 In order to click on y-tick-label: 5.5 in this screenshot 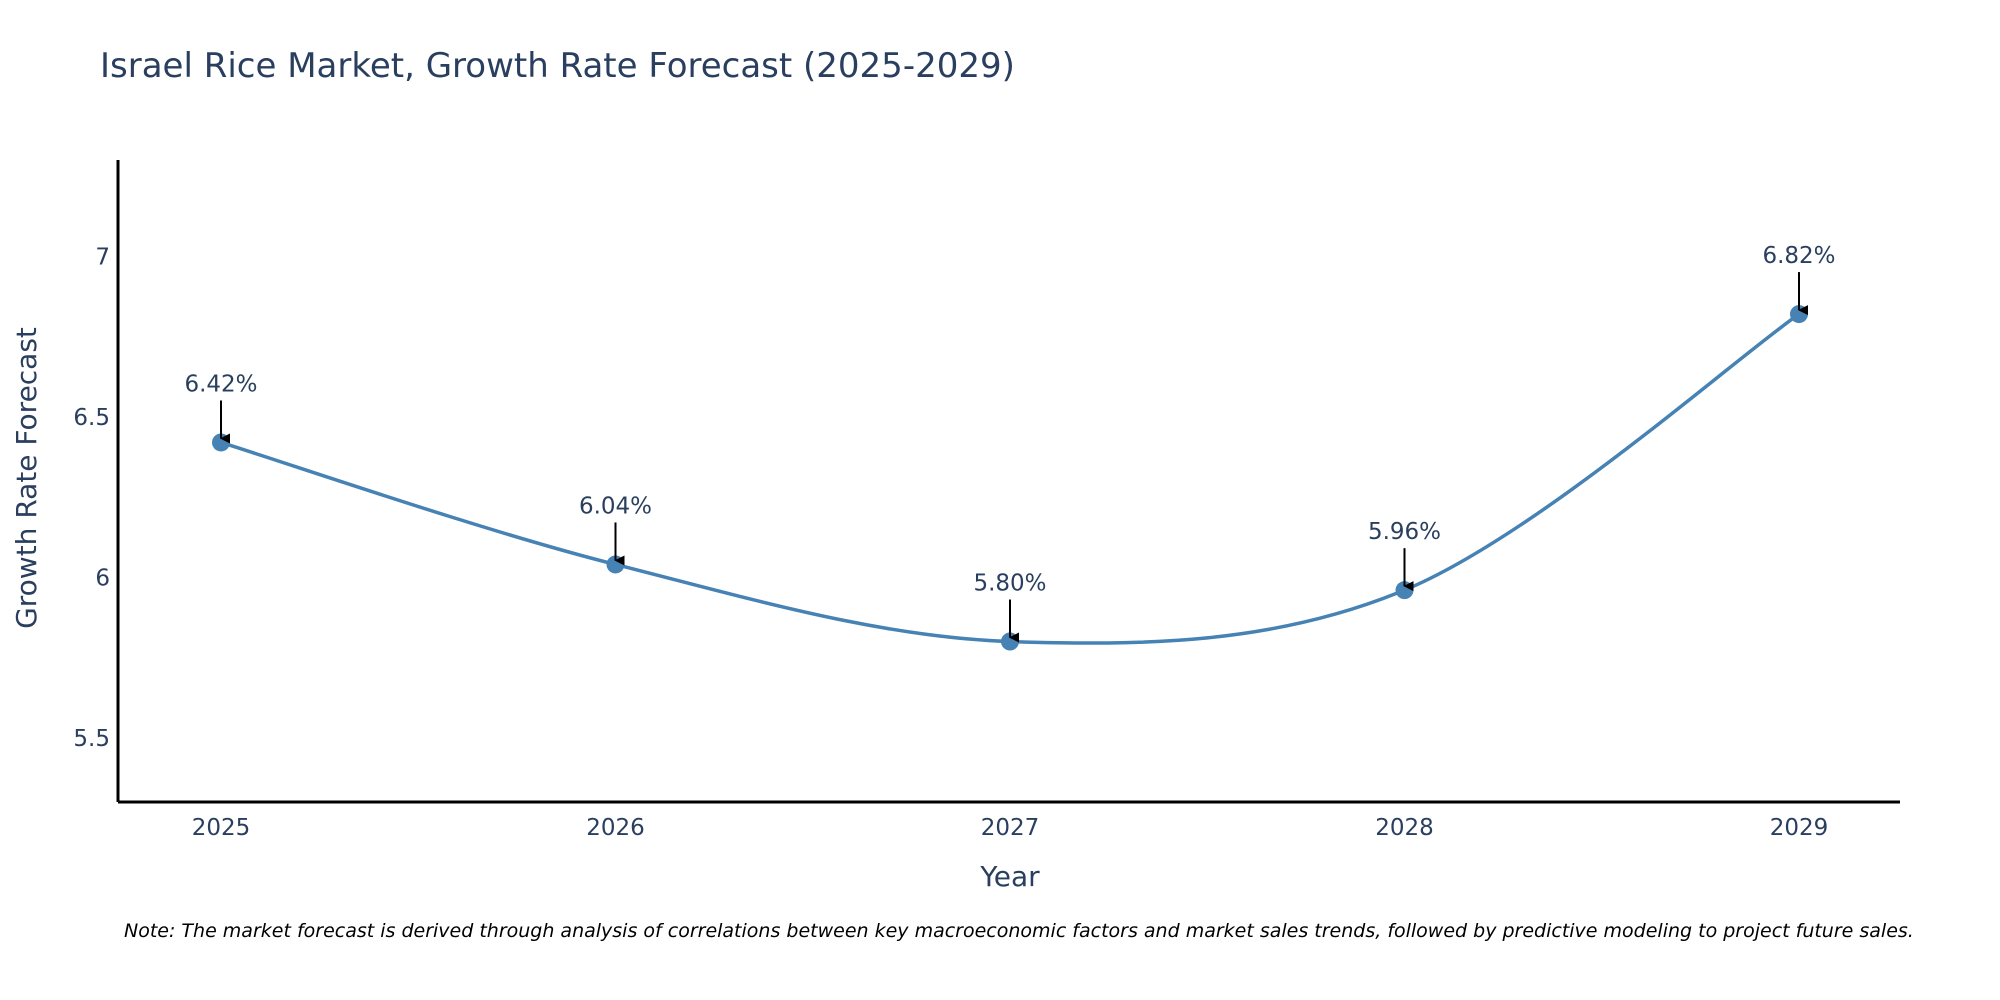, I will do `click(91, 739)`.